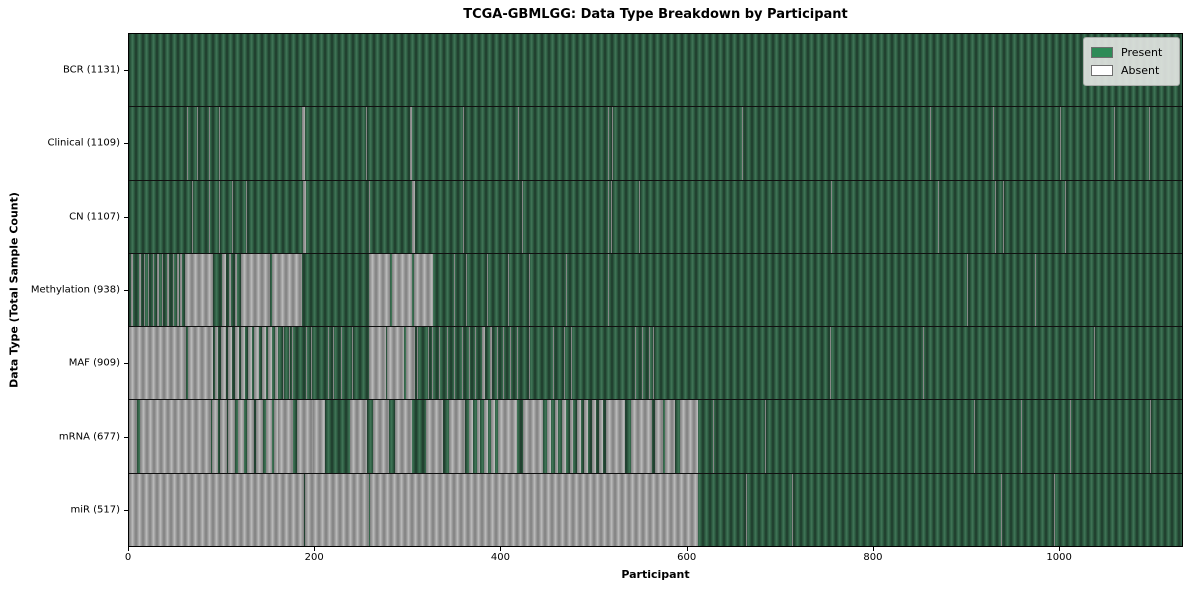 The image size is (1200, 600). What do you see at coordinates (1140, 70) in the screenshot?
I see `legend-label-absent: Absent` at bounding box center [1140, 70].